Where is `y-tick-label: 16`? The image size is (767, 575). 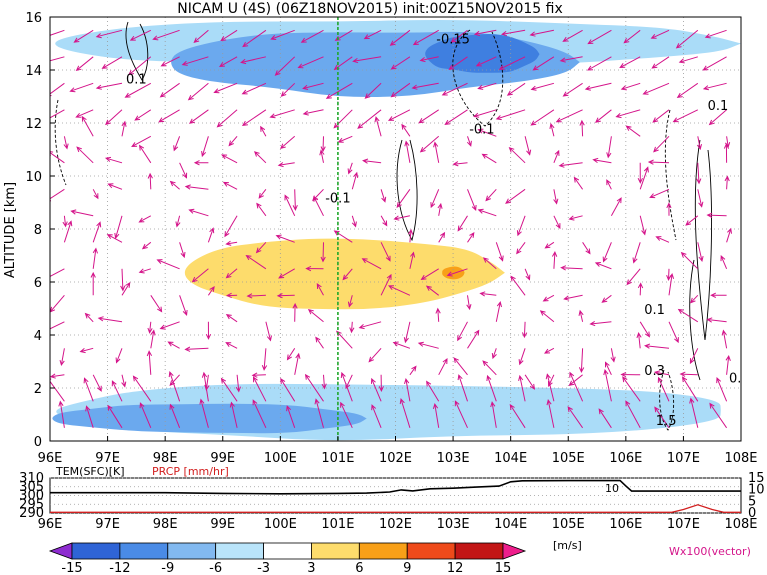
y-tick-label: 16 is located at coordinates (33, 18).